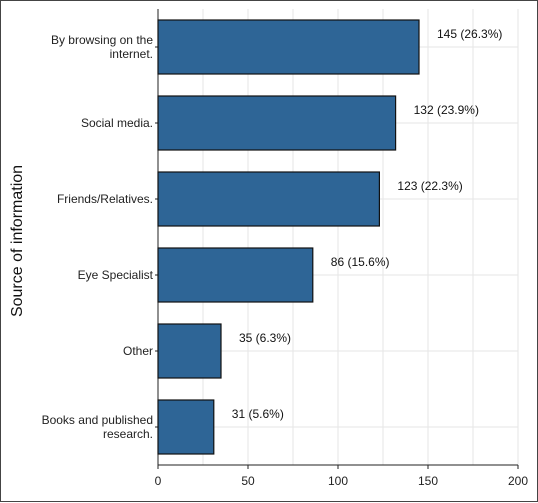 The image size is (538, 503). What do you see at coordinates (518, 481) in the screenshot?
I see `x-tick-label: 200` at bounding box center [518, 481].